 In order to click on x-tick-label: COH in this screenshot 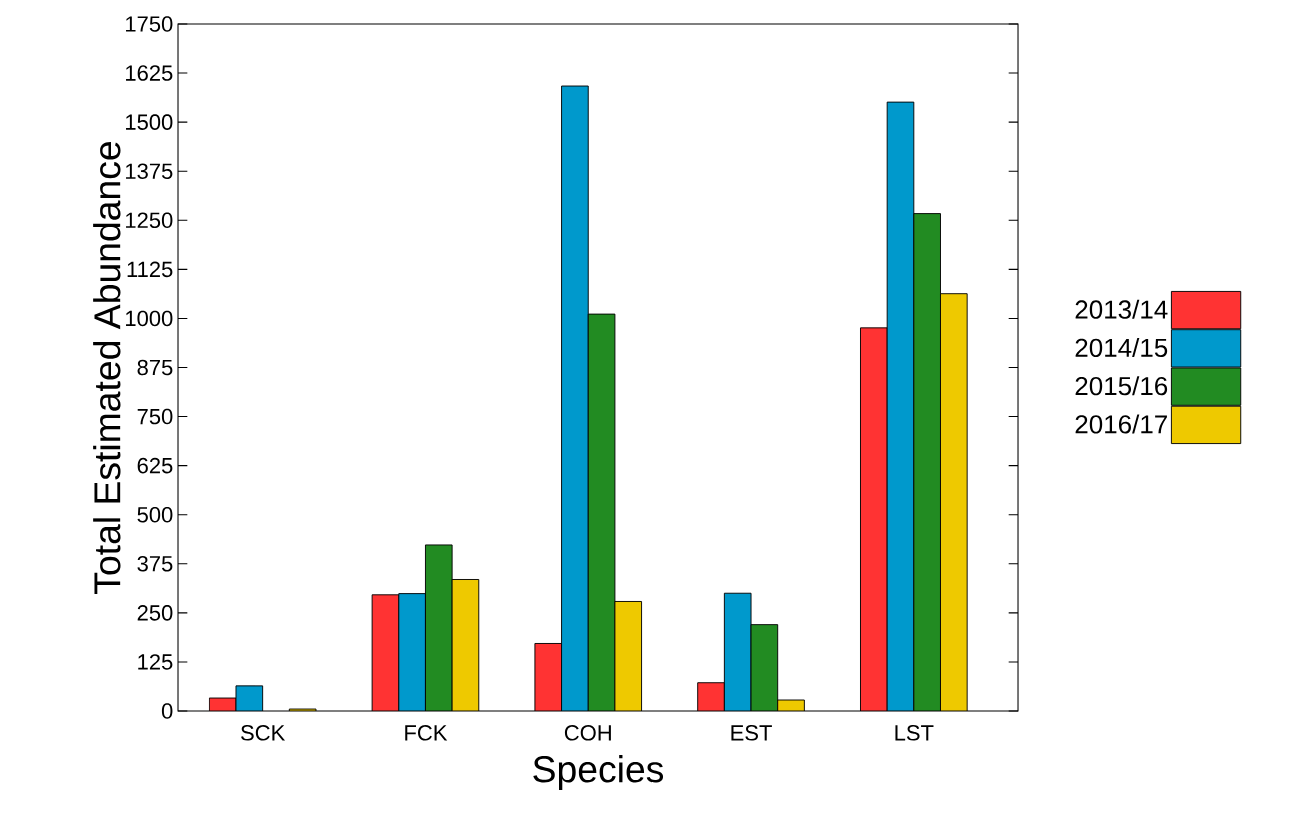, I will do `click(587, 733)`.